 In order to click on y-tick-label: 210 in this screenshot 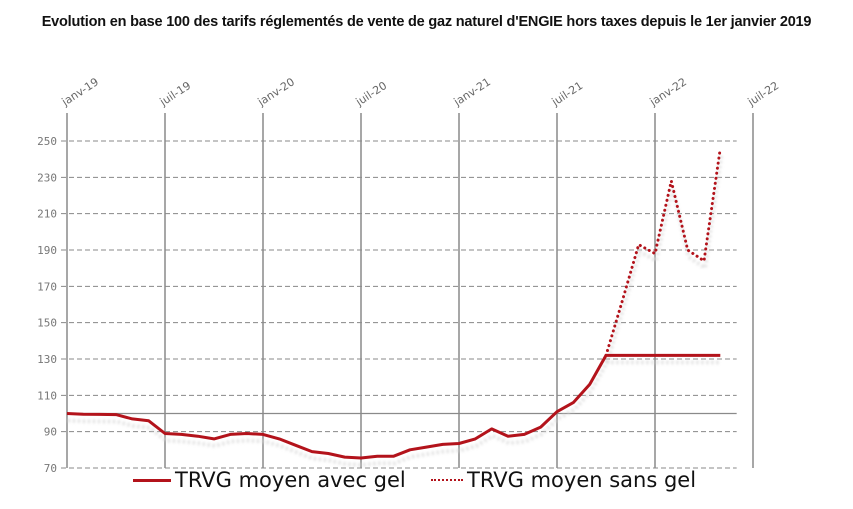, I will do `click(47, 214)`.